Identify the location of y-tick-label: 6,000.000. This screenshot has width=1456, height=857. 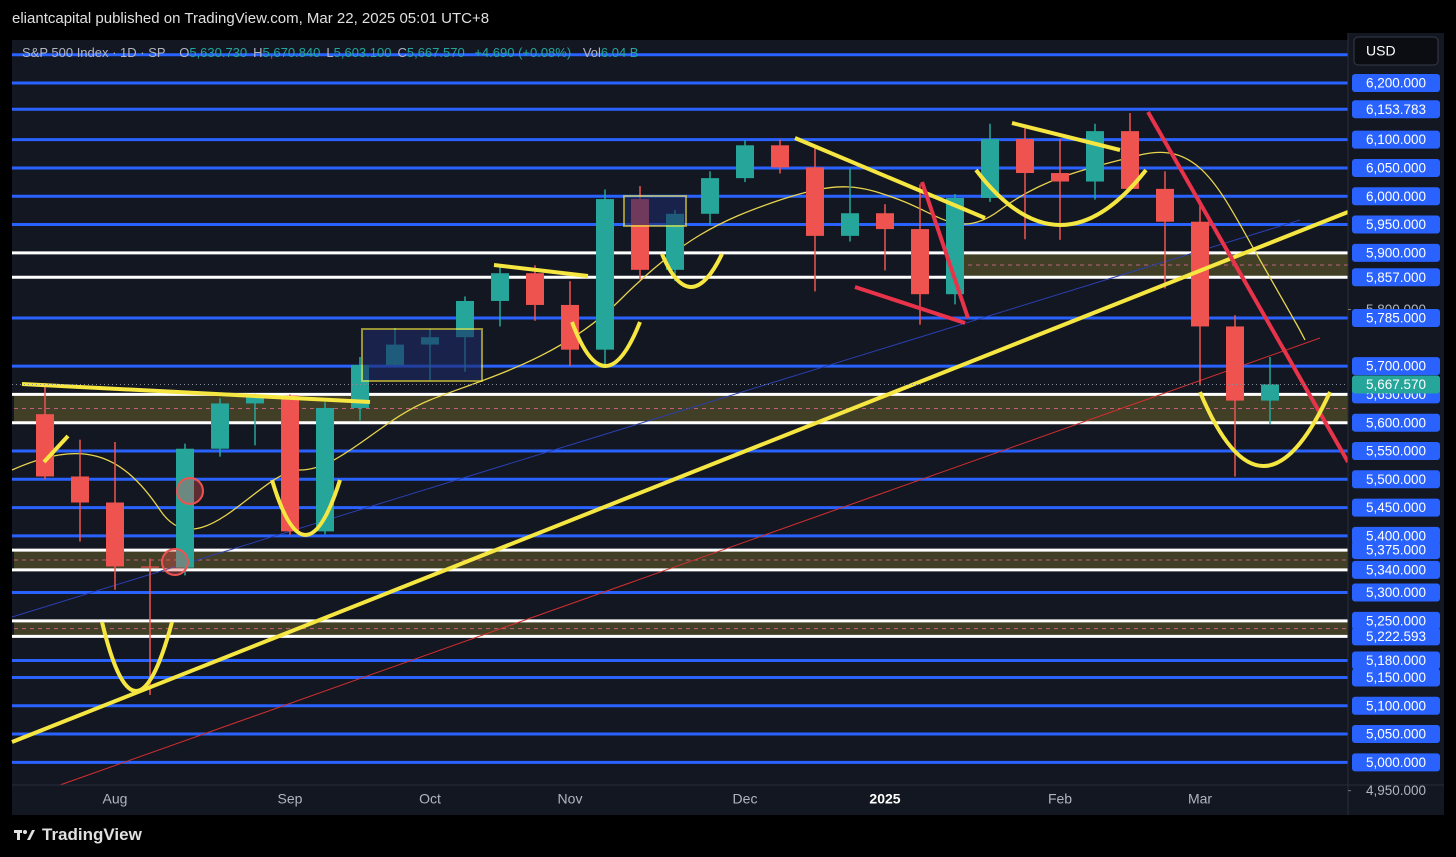
(1396, 196).